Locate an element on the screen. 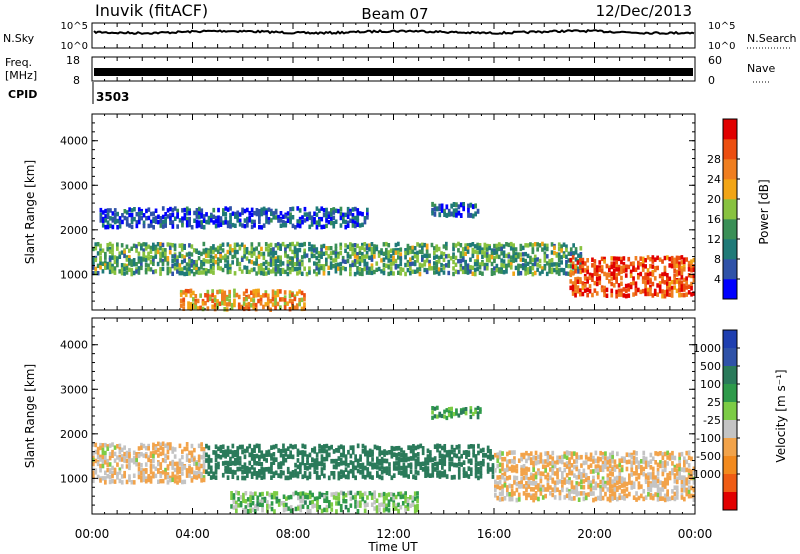 This screenshot has width=800, height=554. y-tick-label: 3000 is located at coordinates (74, 185).